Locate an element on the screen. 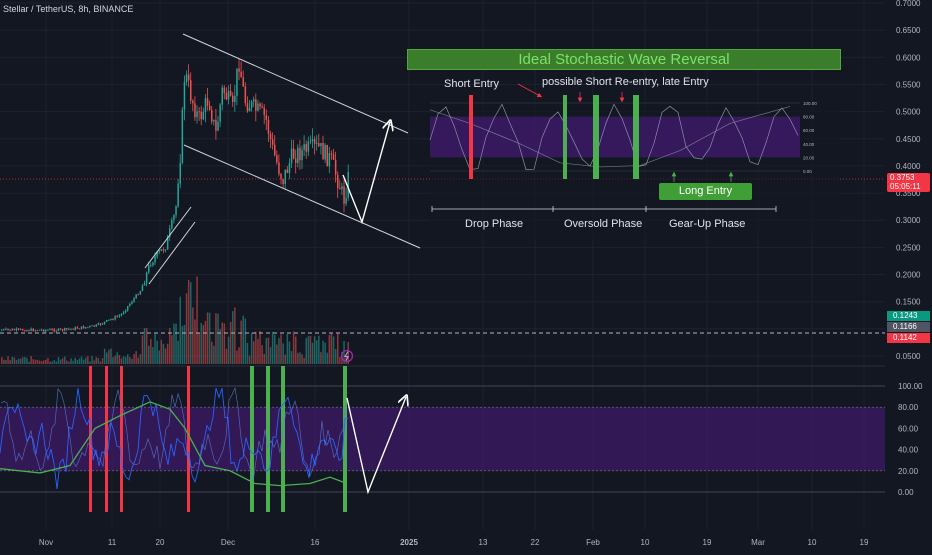 Image resolution: width=932 pixels, height=555 pixels. price-tick-label: 0.0500 is located at coordinates (908, 356).